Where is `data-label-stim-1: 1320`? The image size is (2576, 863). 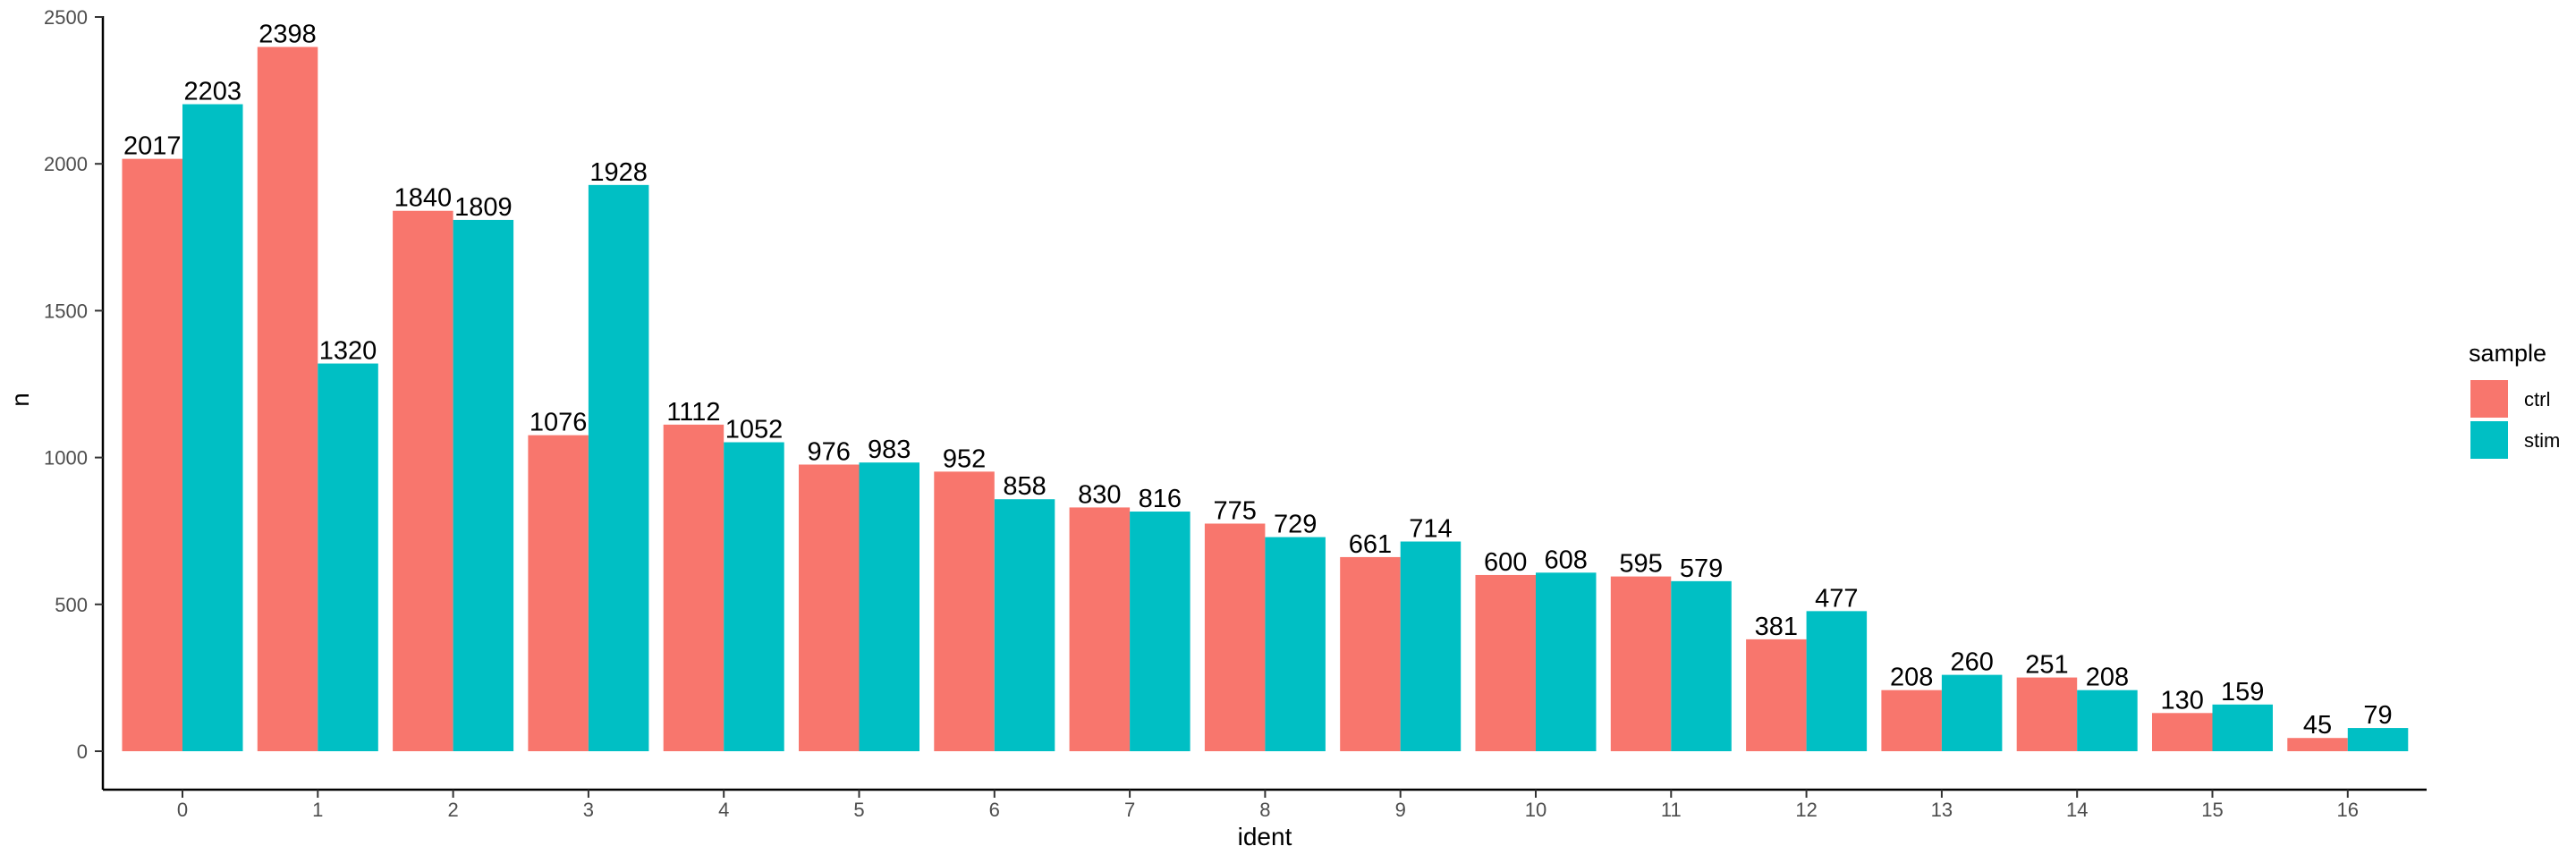 data-label-stim-1: 1320 is located at coordinates (348, 351).